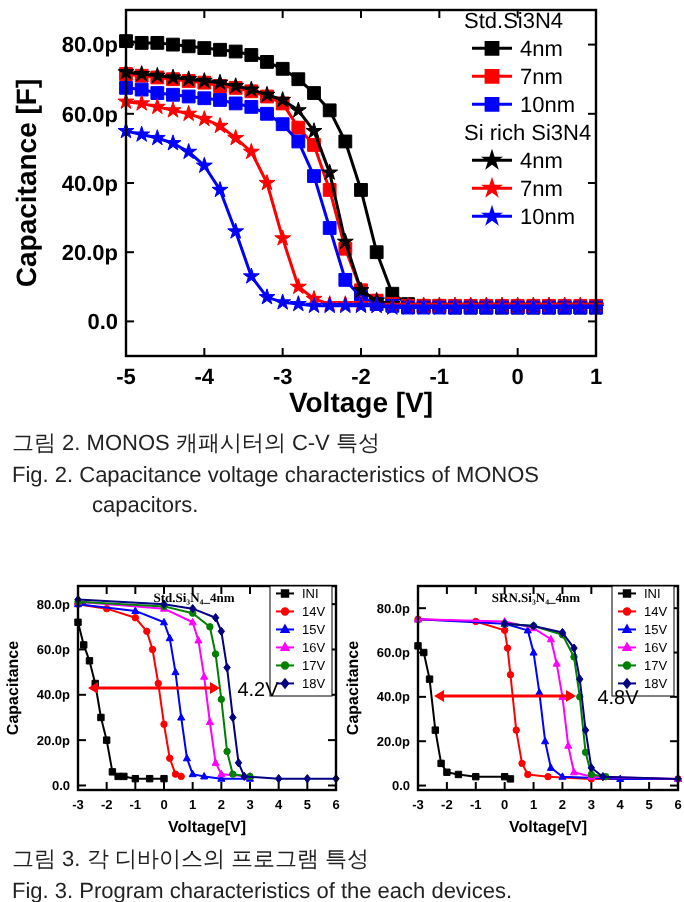 Image resolution: width=684 pixels, height=902 pixels. I want to click on x-tick-label: -1, so click(439, 378).